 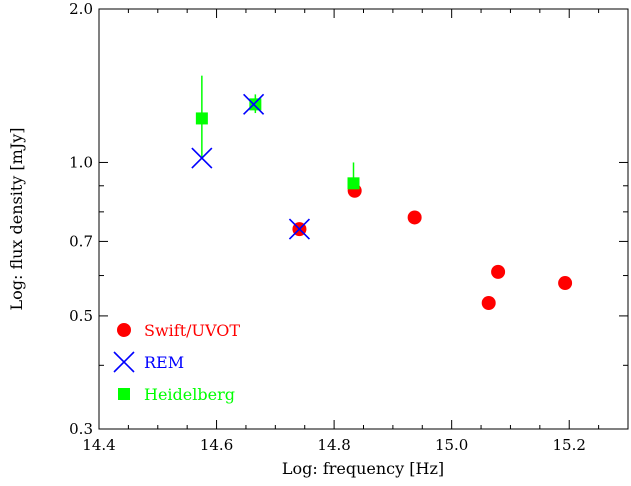 I want to click on legend-label: REM, so click(x=164, y=362).